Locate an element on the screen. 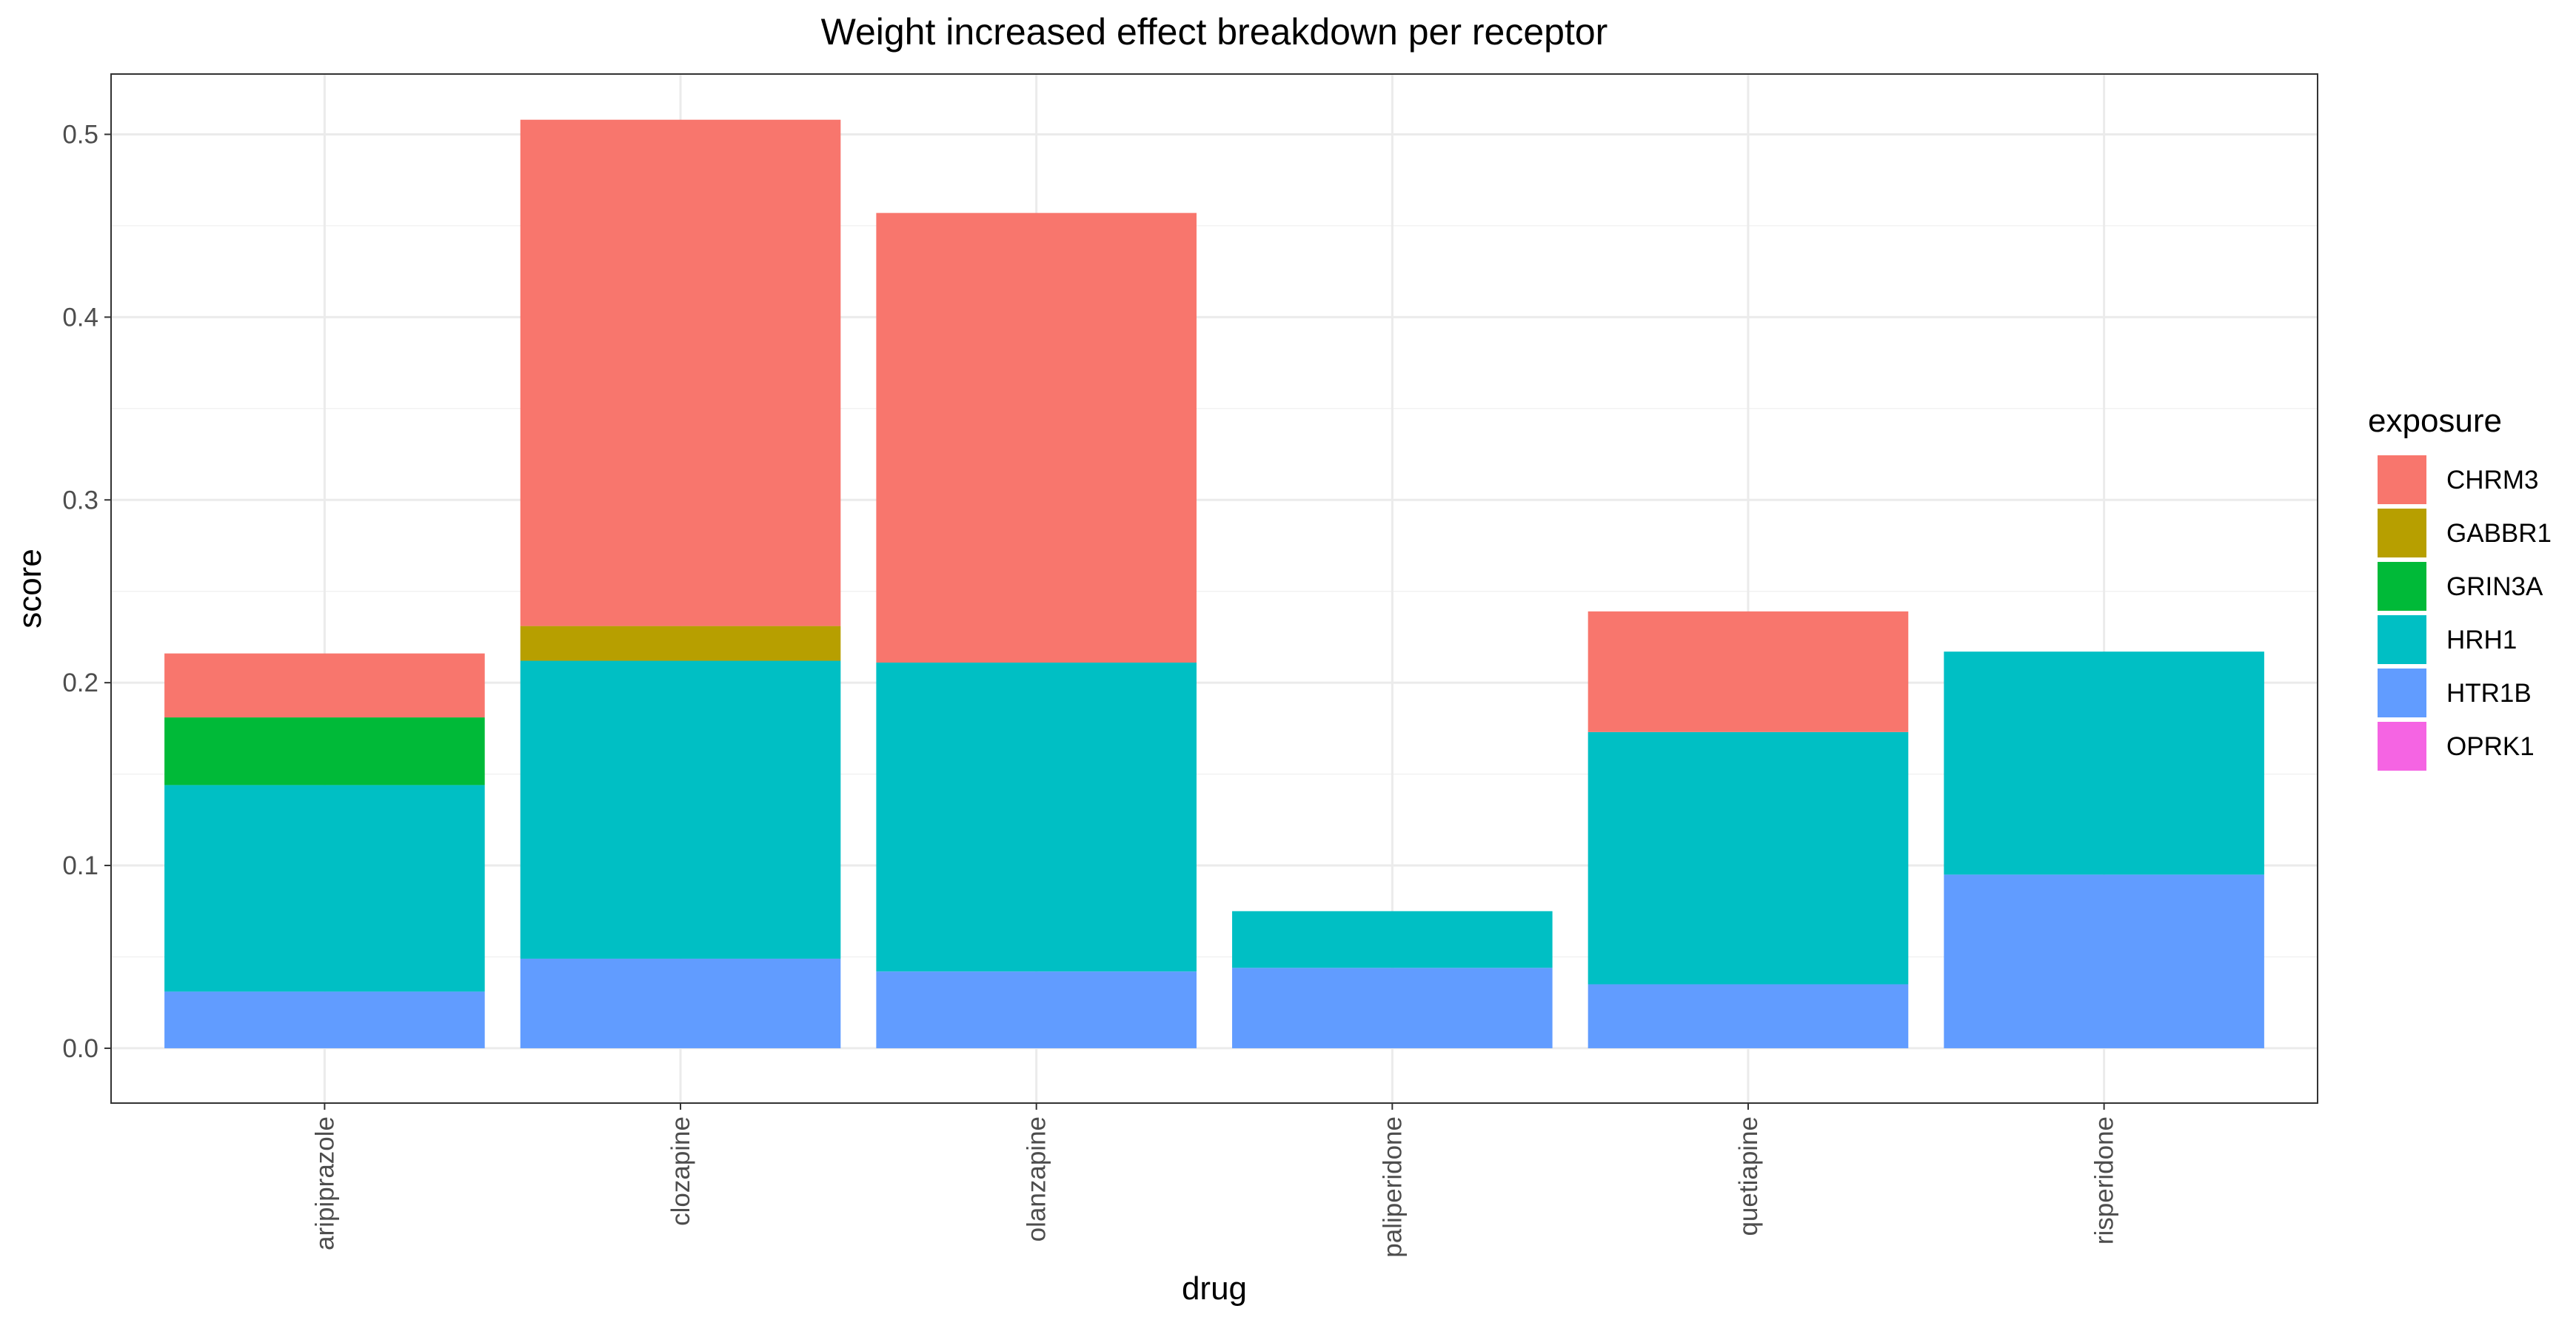 The width and height of the screenshot is (2576, 1320). y-tick-label: 0.5 is located at coordinates (80, 135).